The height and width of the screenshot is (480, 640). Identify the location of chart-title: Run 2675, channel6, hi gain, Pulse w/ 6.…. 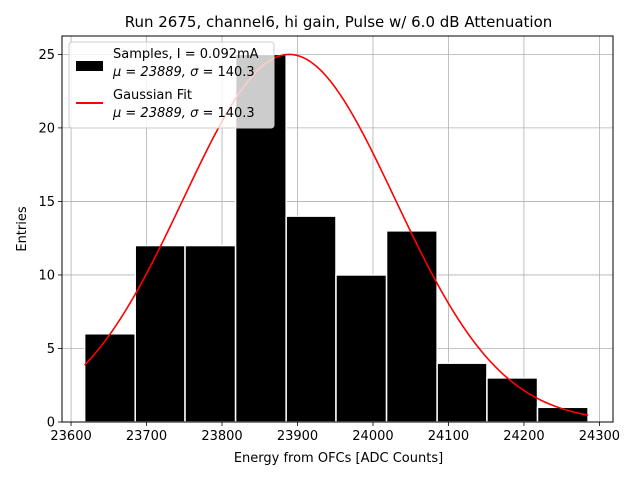
(339, 22).